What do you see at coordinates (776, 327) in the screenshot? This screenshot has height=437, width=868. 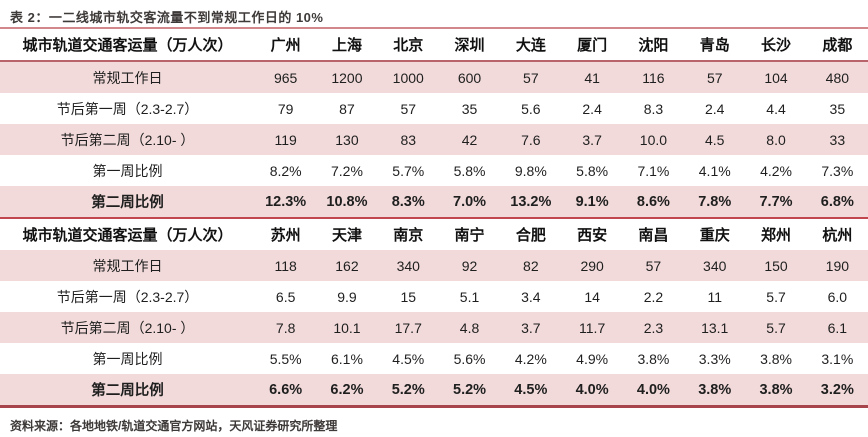 I see `value-cell: 5.7` at bounding box center [776, 327].